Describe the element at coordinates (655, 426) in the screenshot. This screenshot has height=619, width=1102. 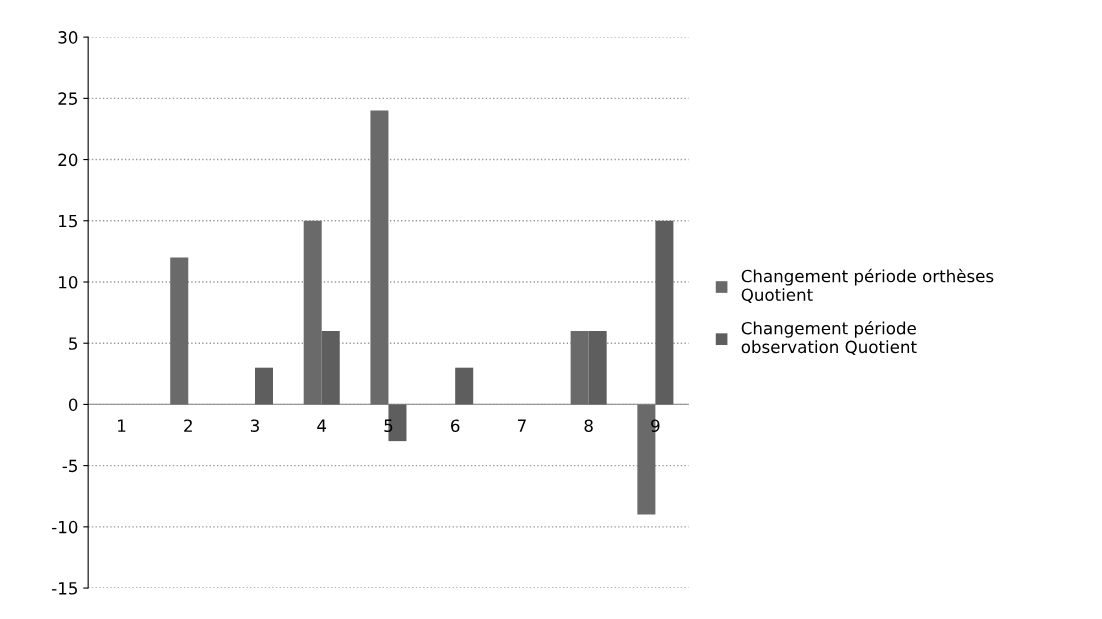
I see `x-tick-label: 9` at that location.